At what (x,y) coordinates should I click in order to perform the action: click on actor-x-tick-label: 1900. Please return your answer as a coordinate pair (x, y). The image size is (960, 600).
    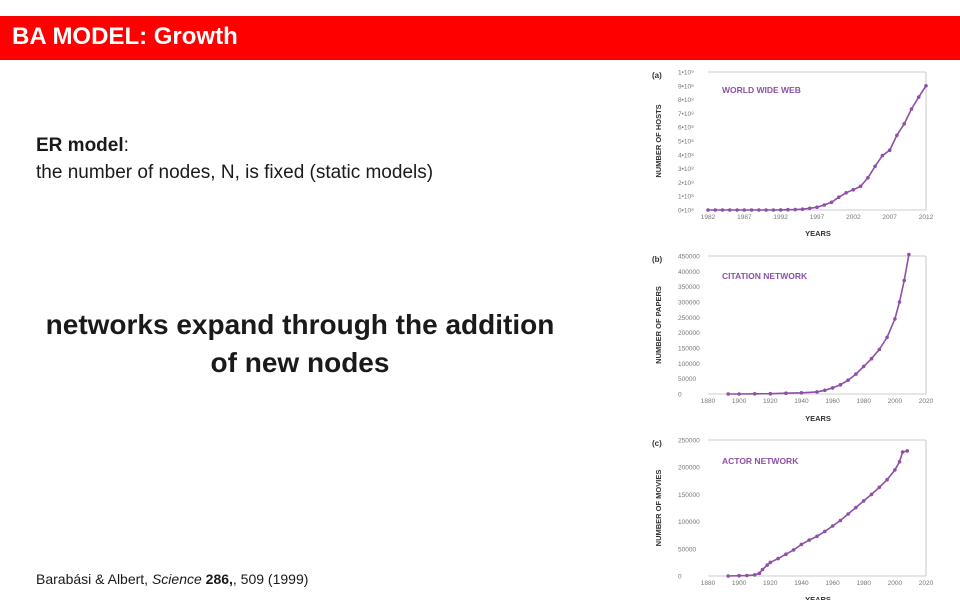
    Looking at the image, I should click on (739, 583).